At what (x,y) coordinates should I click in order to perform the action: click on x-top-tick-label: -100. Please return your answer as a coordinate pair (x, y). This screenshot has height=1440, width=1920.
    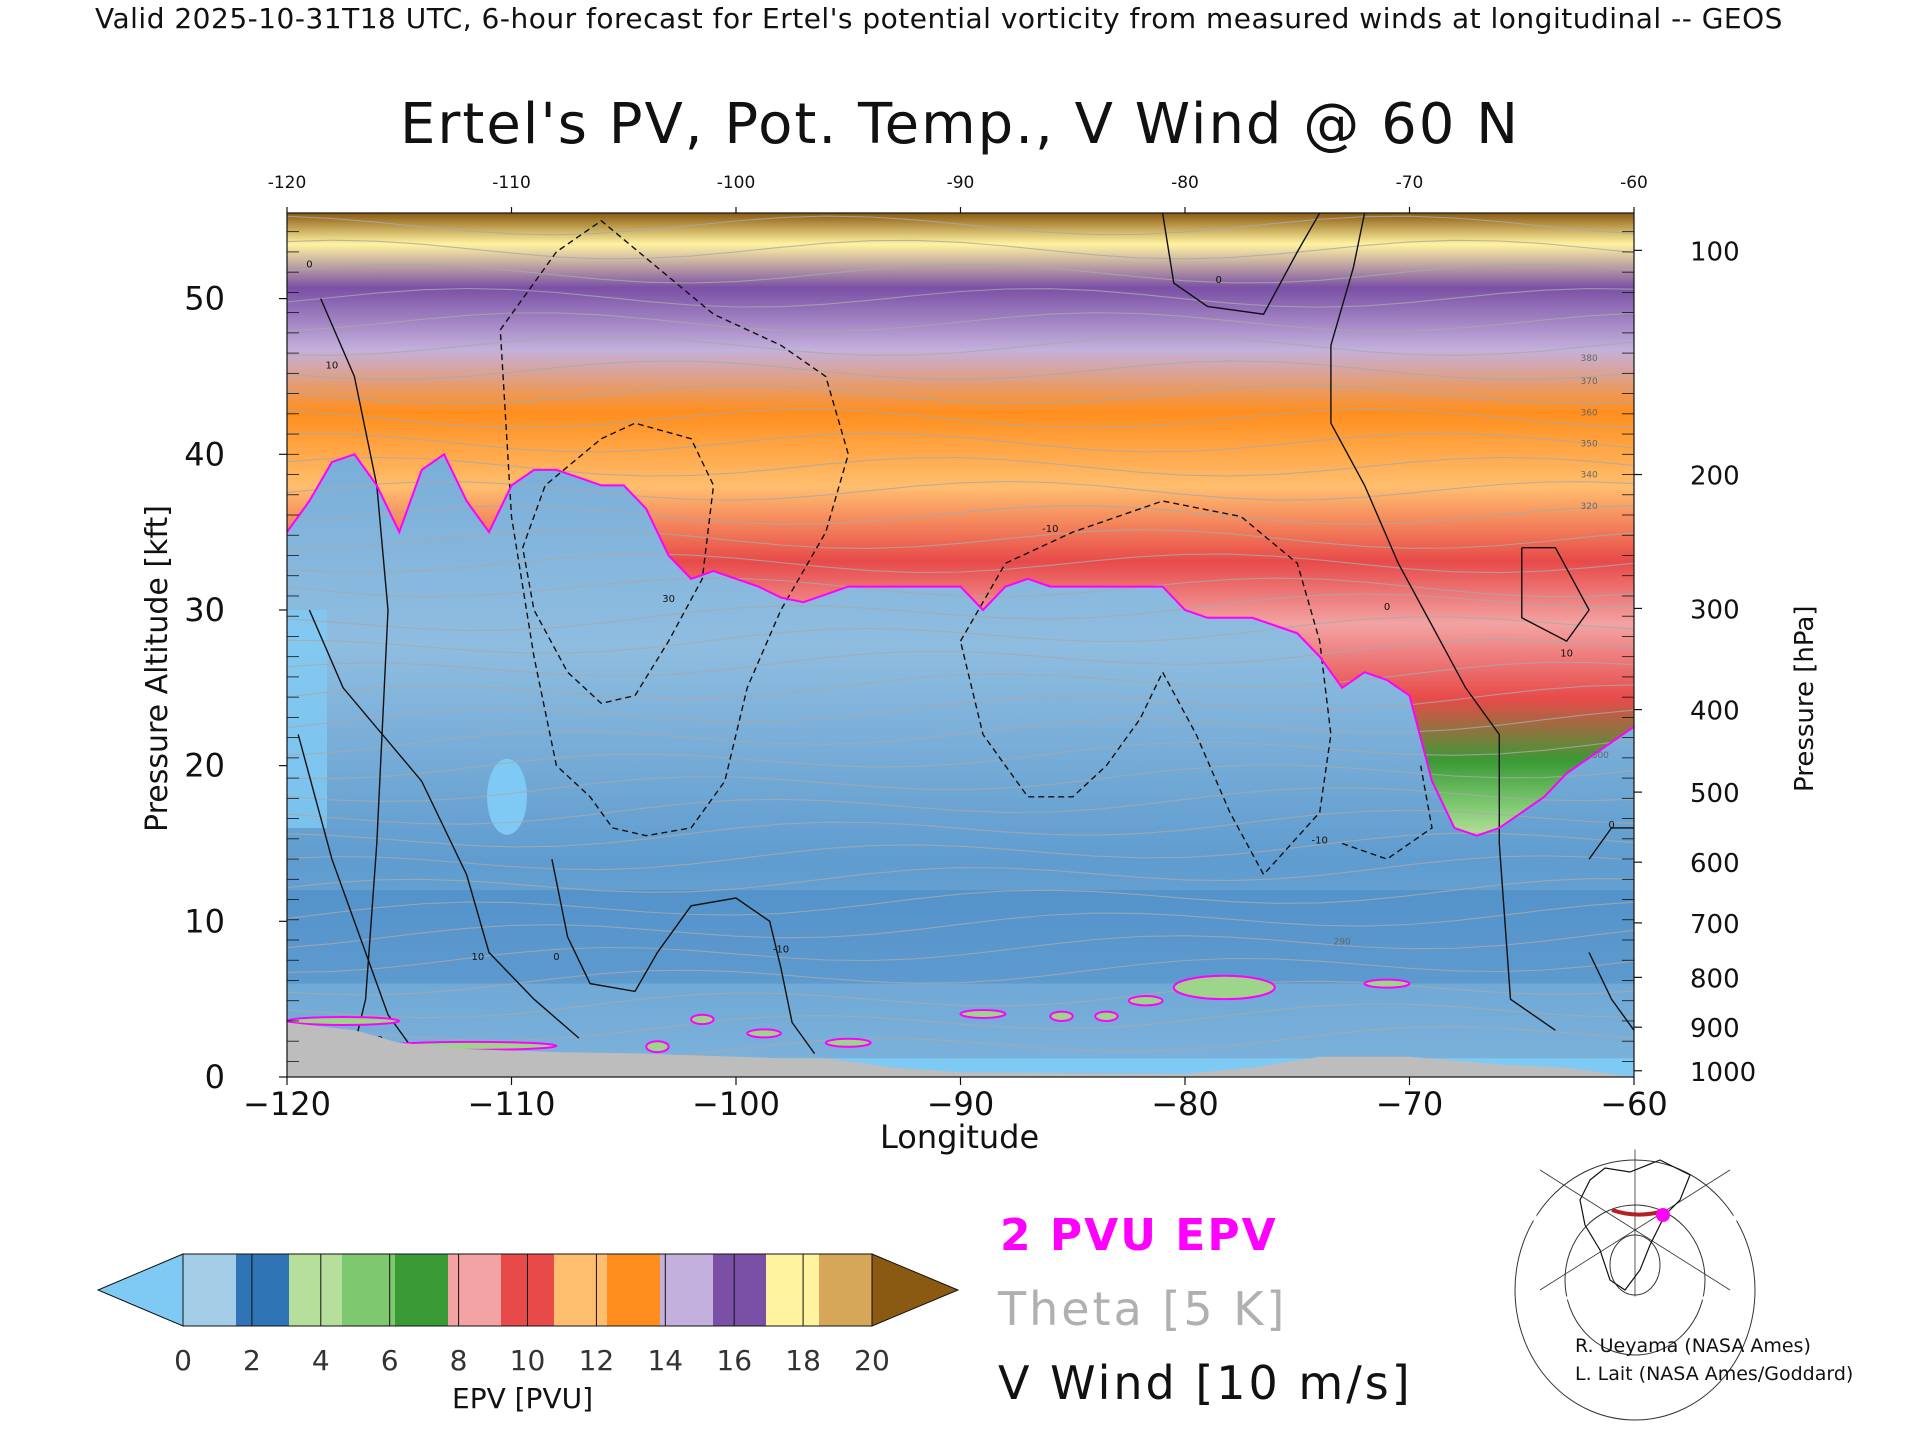
    Looking at the image, I should click on (736, 183).